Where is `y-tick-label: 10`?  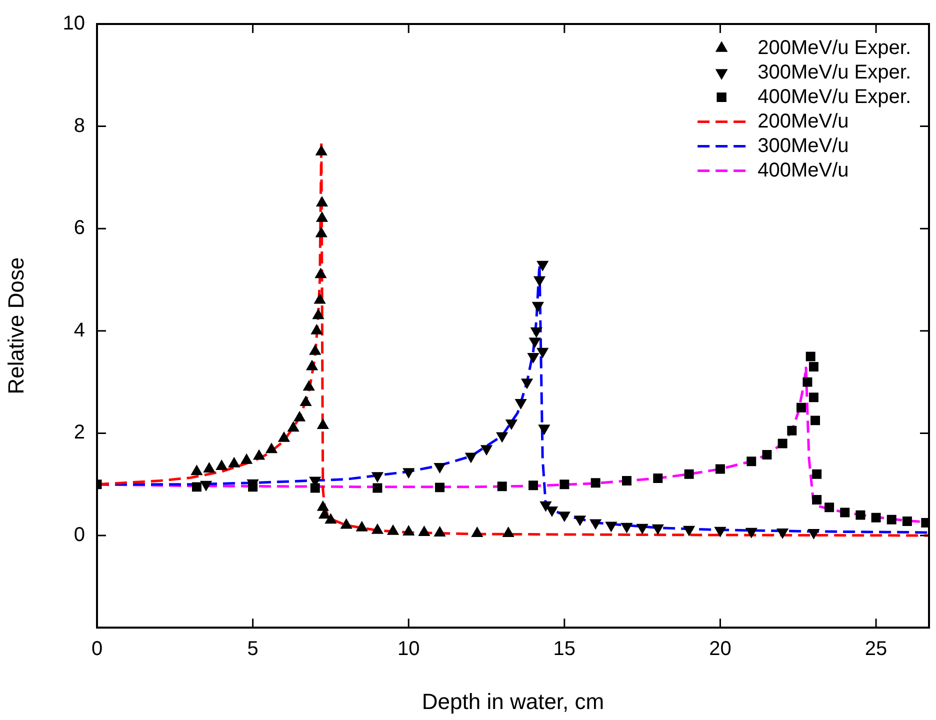 y-tick-label: 10 is located at coordinates (73, 23).